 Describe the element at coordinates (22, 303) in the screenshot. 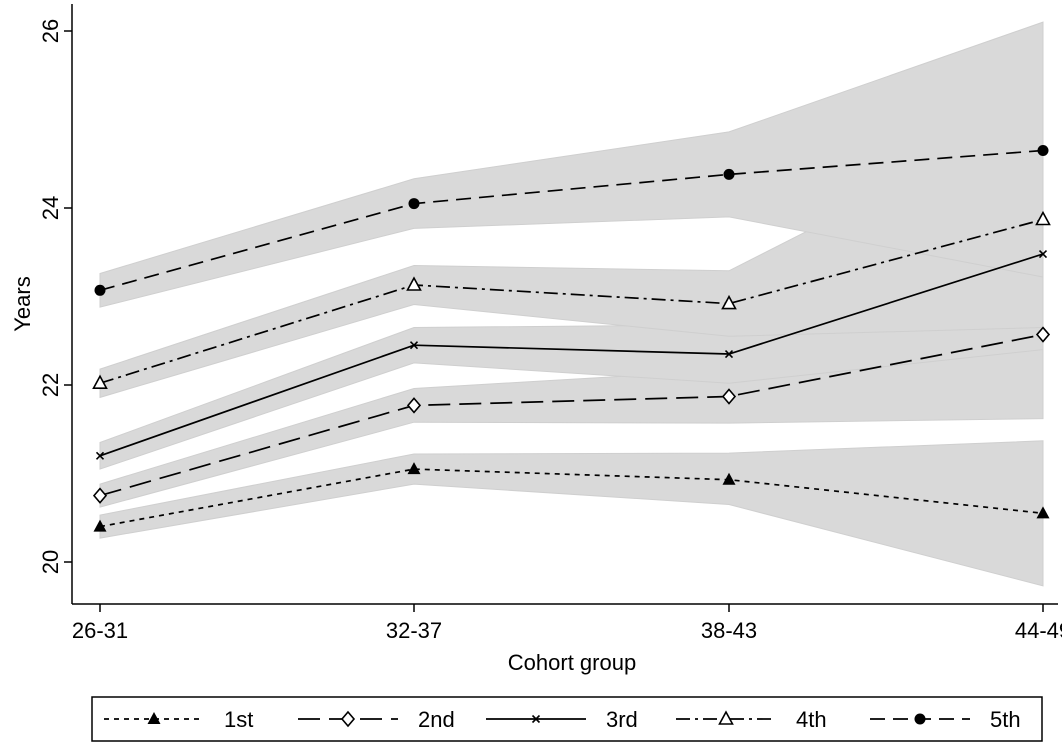

I see `y-axis-title: Years` at that location.